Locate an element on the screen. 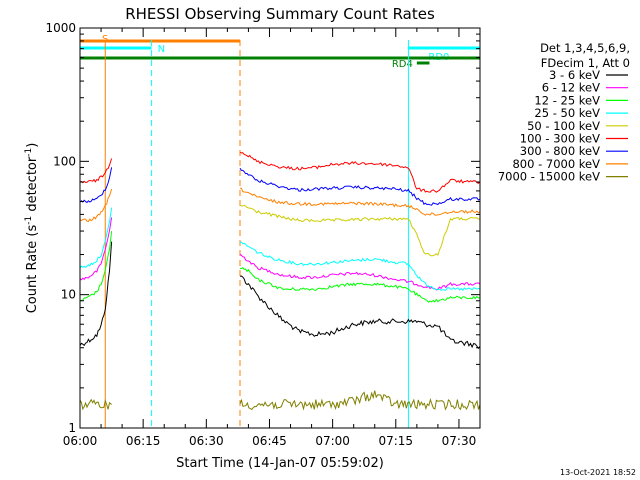 Image resolution: width=640 pixels, height=480 pixels. x-tick-label: 06:30 is located at coordinates (206, 441).